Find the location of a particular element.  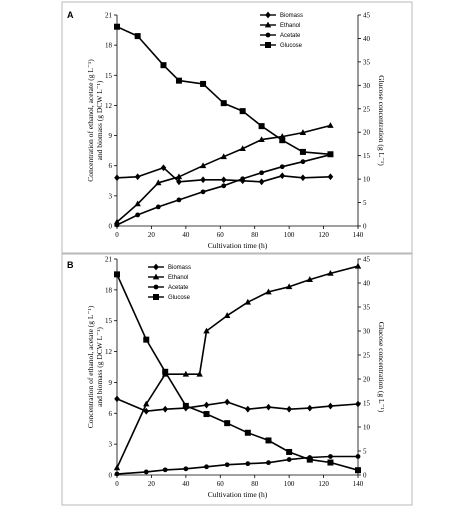

y-left-tick-label: 15 is located at coordinates (109, 76).